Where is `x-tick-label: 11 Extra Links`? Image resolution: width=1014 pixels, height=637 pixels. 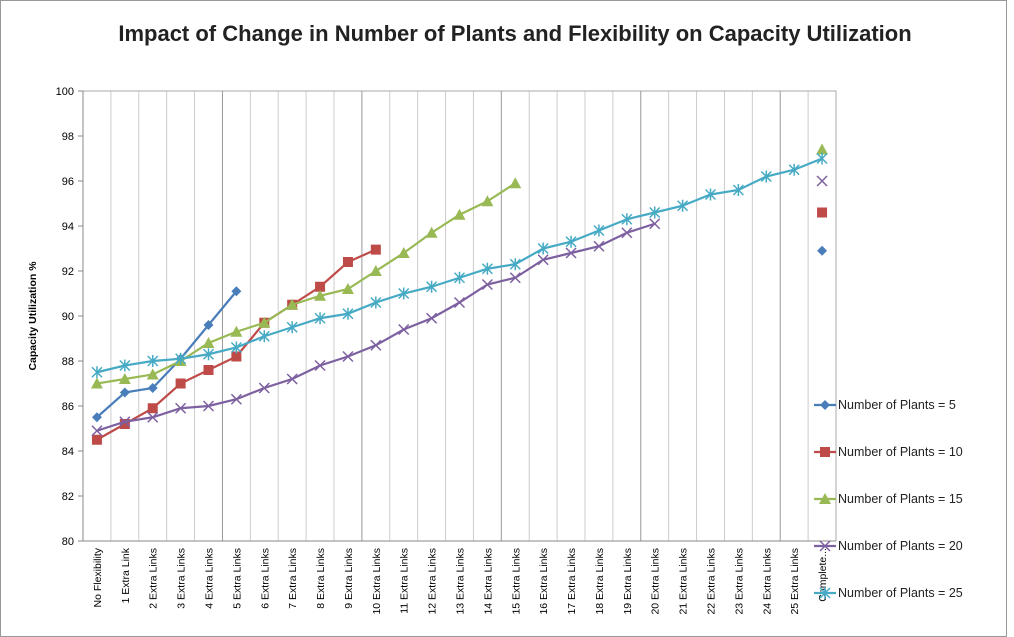
x-tick-label: 11 Extra Links is located at coordinates (405, 581).